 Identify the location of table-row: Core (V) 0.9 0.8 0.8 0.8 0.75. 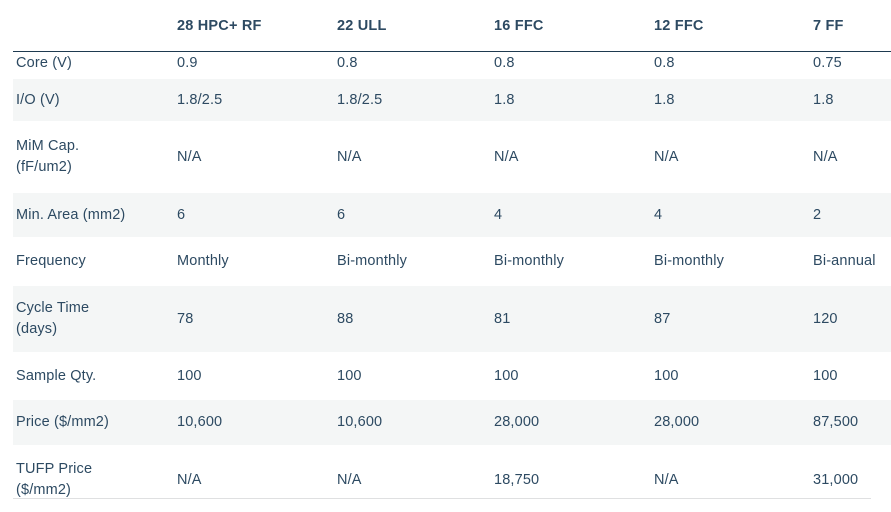
(452, 65).